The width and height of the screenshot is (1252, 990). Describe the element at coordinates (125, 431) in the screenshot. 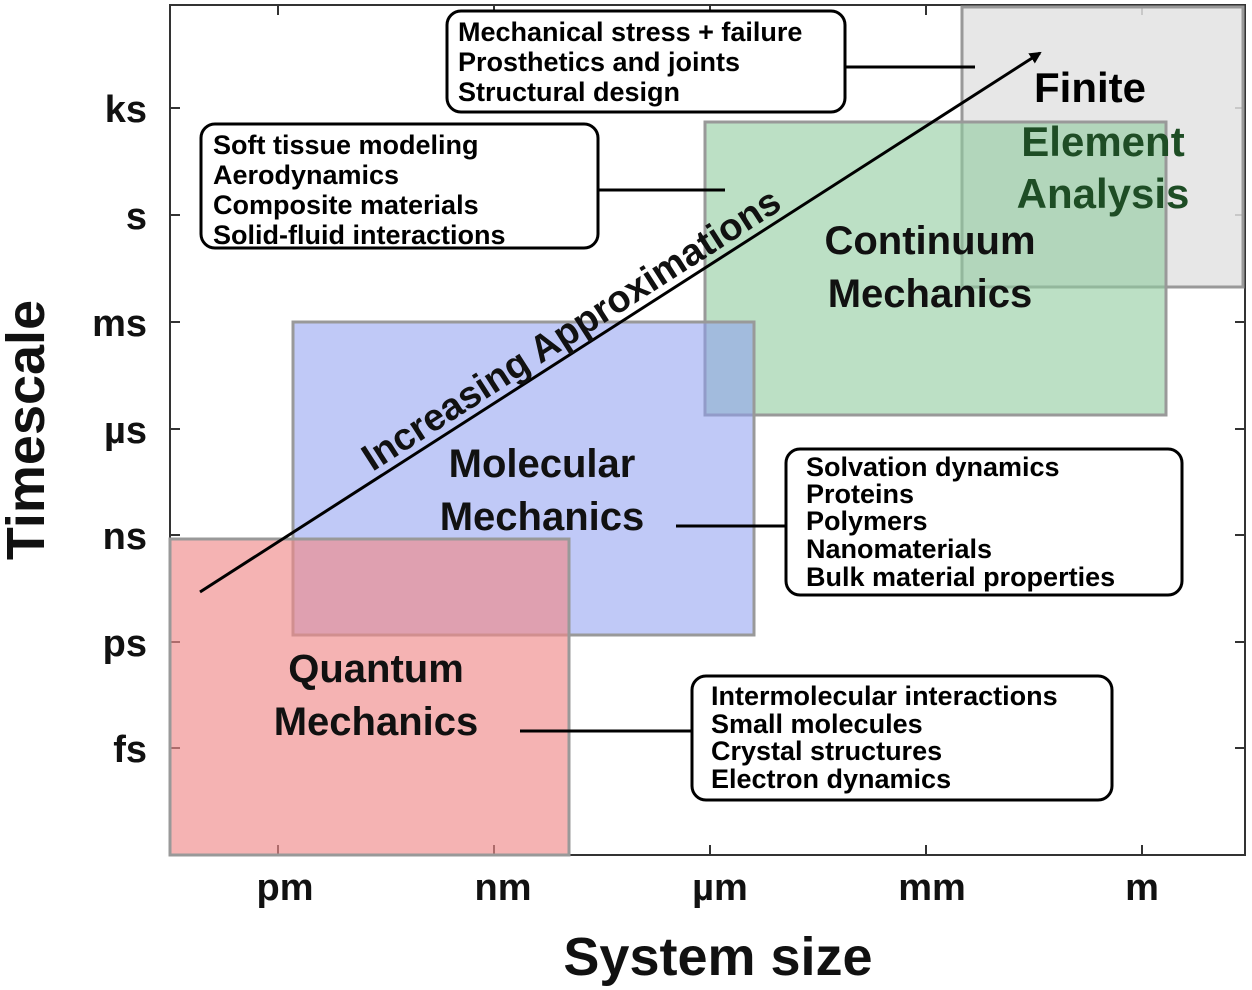

I see `y-tick-label: µs` at that location.